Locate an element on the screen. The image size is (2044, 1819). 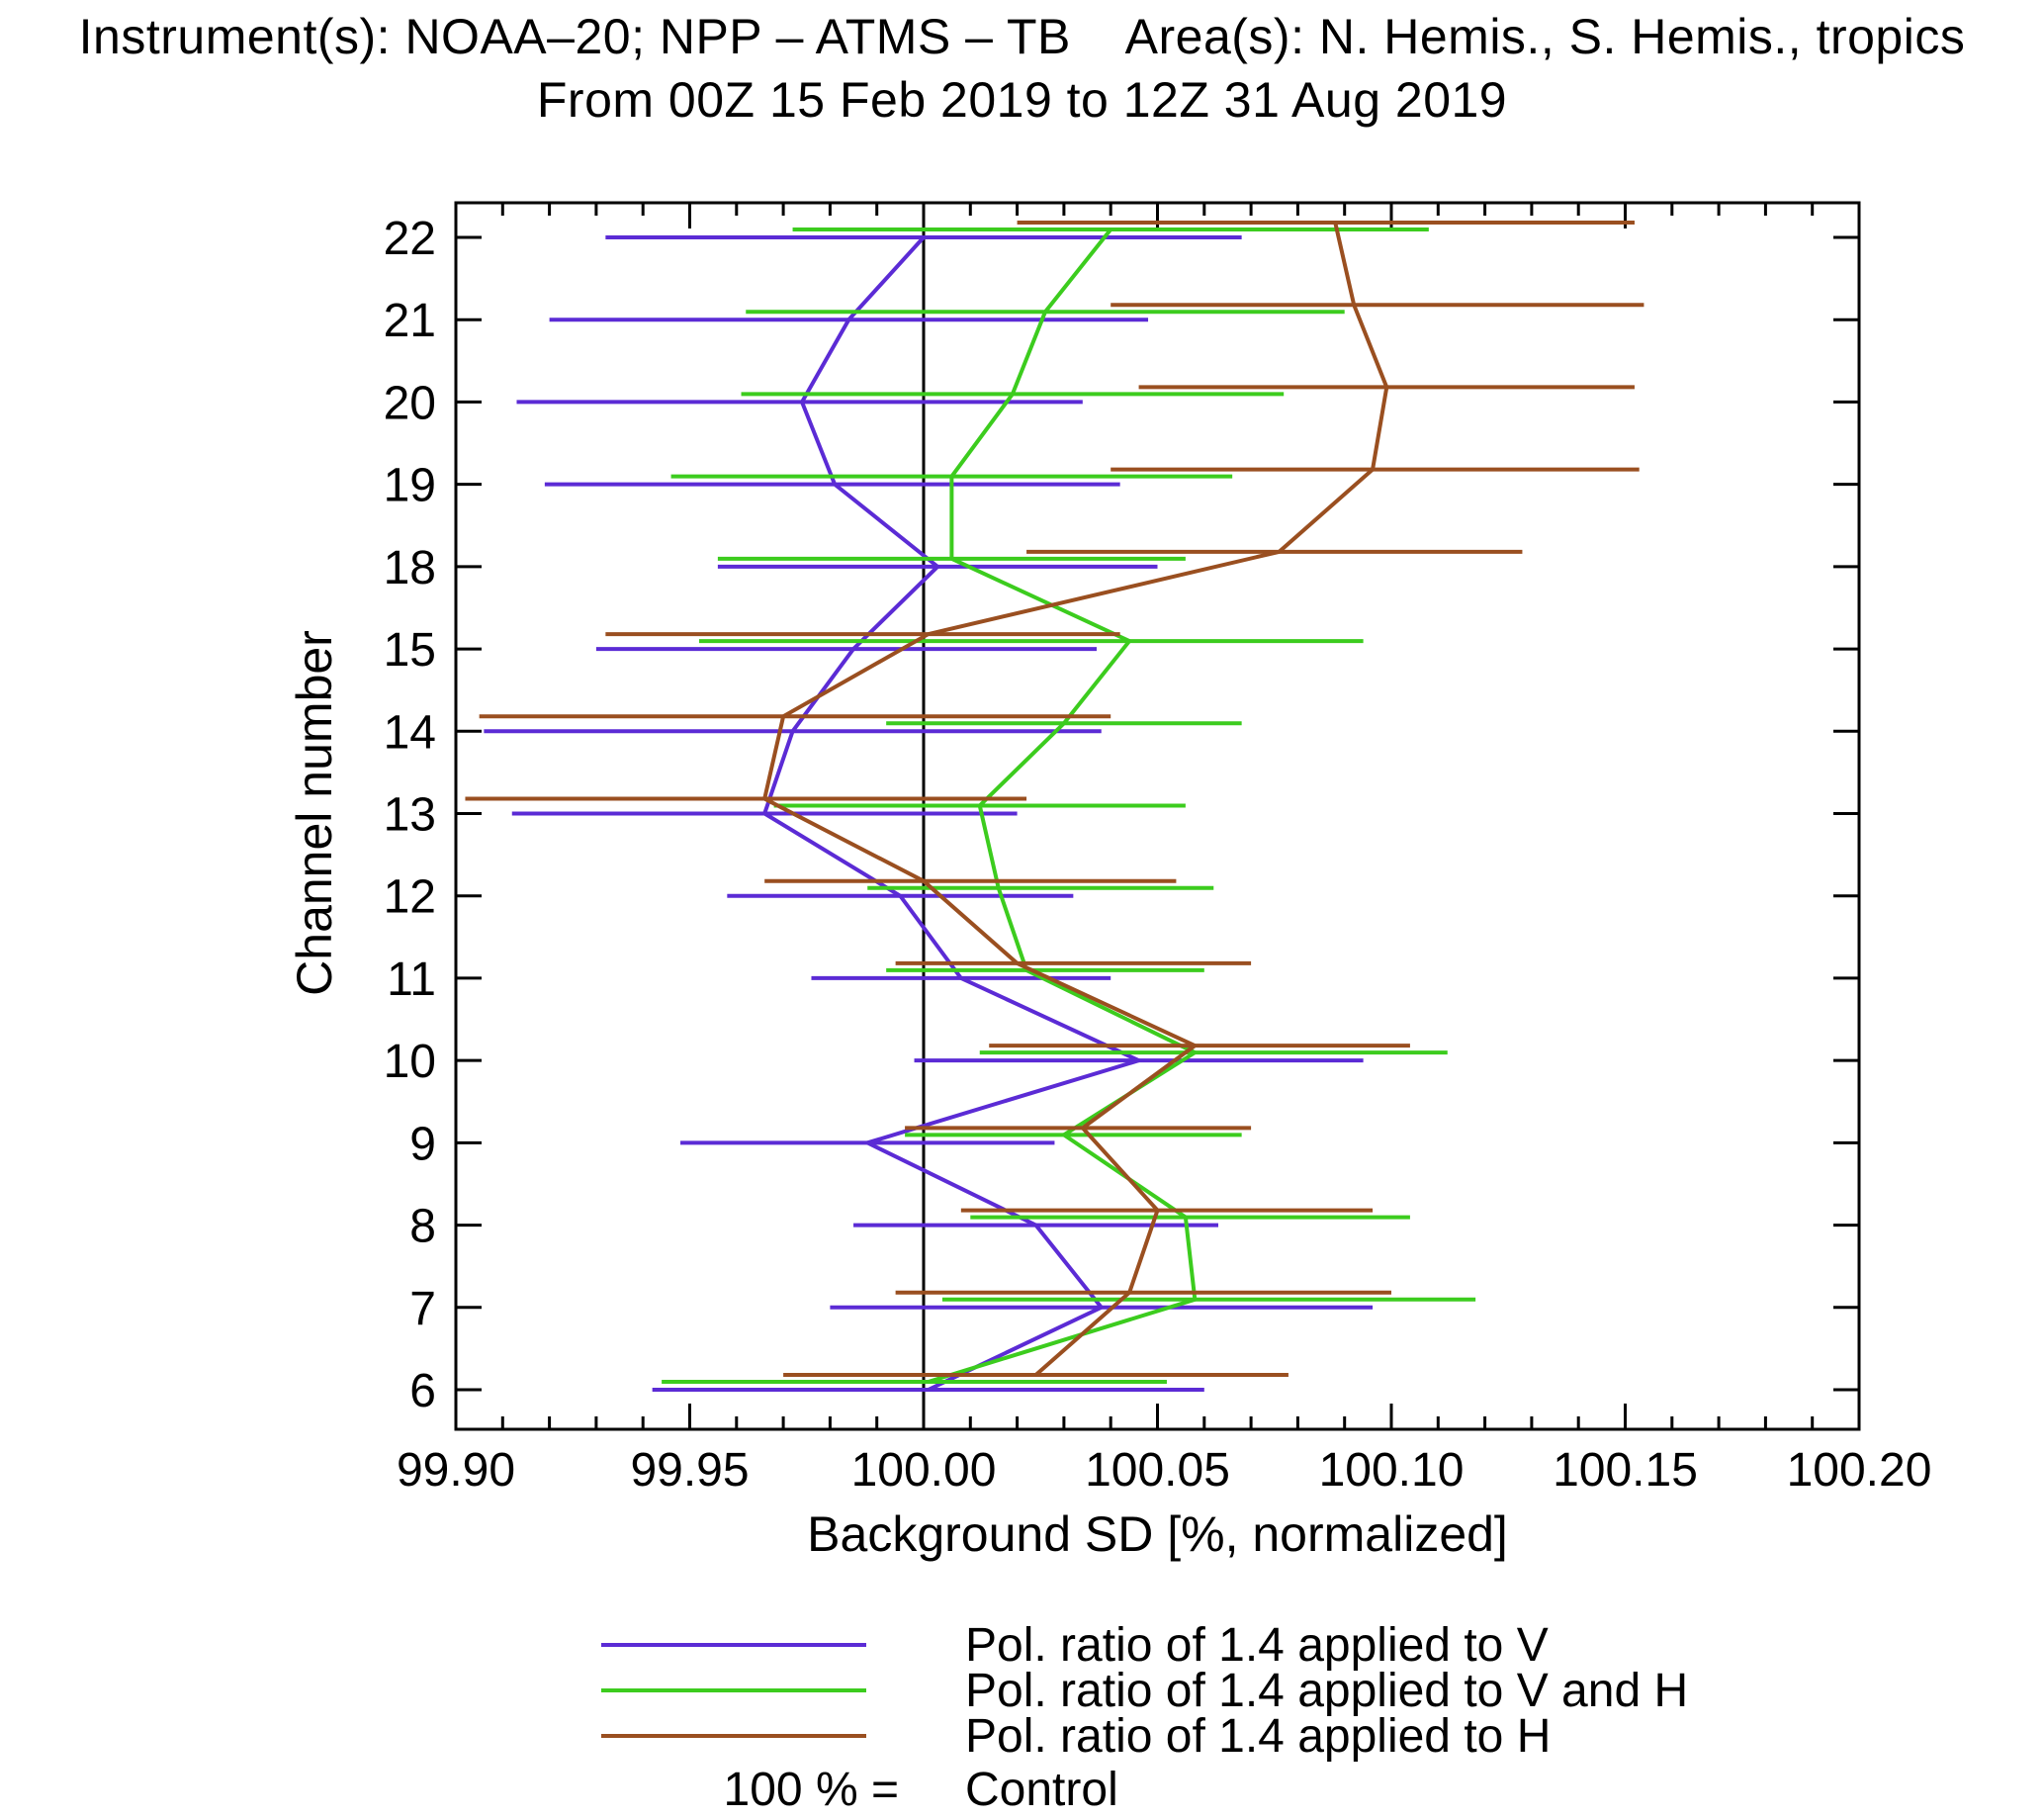
x-tick-label: 100.20 is located at coordinates (1859, 1470).